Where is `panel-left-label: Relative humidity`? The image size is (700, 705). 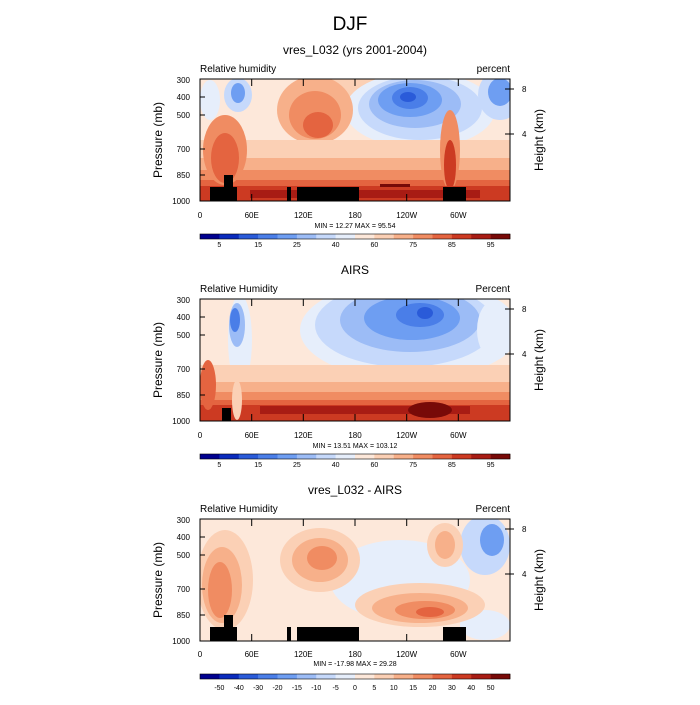 panel-left-label: Relative humidity is located at coordinates (238, 69).